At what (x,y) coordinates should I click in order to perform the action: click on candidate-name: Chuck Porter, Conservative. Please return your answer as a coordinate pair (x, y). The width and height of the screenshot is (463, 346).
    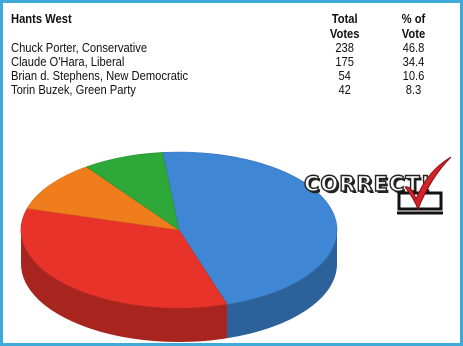
    Looking at the image, I should click on (79, 47).